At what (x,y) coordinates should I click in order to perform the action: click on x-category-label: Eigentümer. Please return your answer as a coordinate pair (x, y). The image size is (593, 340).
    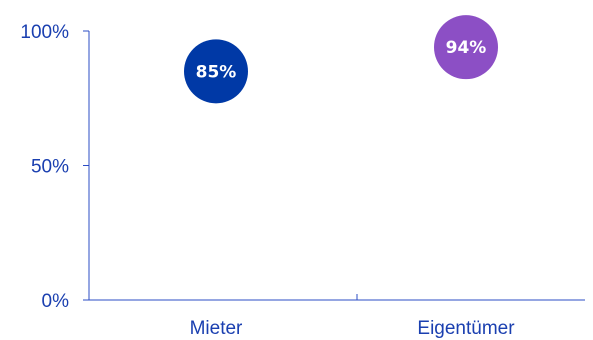
    Looking at the image, I should click on (466, 328).